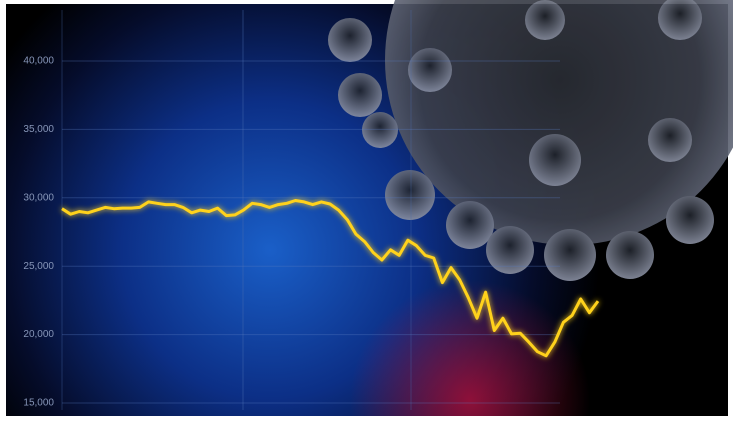  What do you see at coordinates (38, 334) in the screenshot?
I see `y-tick-label: 20,000` at bounding box center [38, 334].